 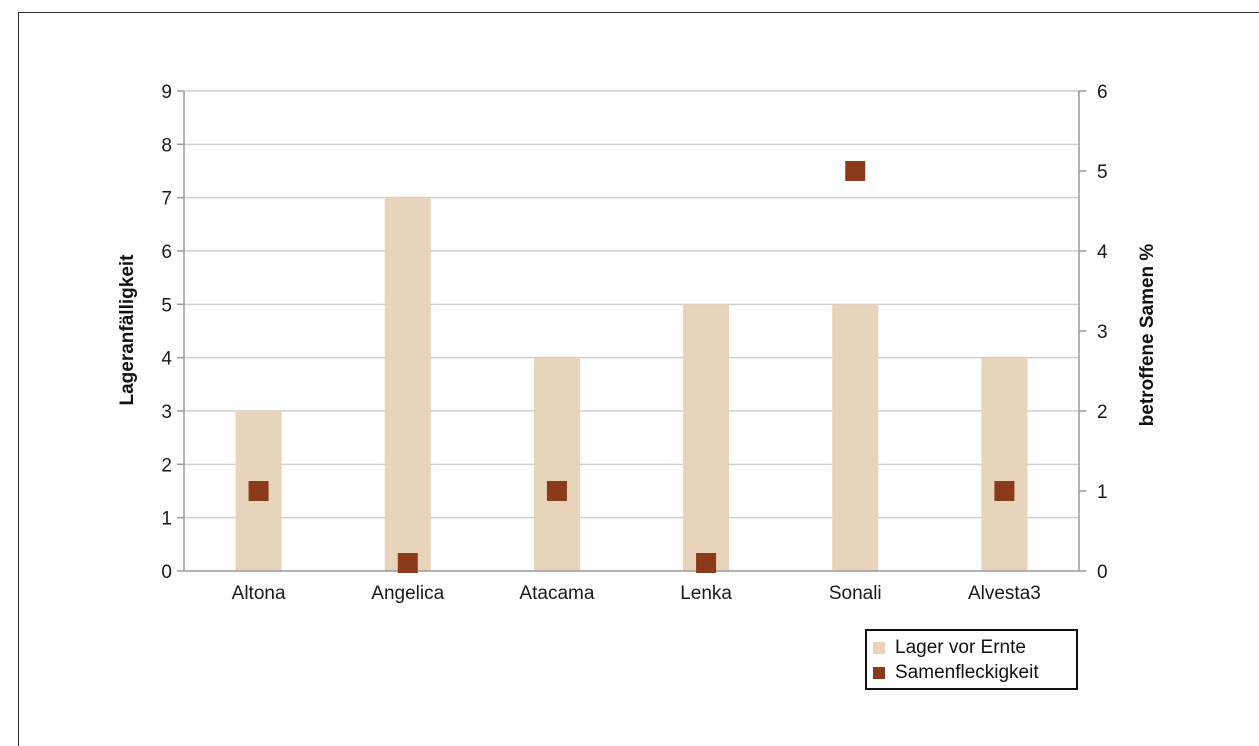 I want to click on left-tick-label: 3, so click(x=166, y=412).